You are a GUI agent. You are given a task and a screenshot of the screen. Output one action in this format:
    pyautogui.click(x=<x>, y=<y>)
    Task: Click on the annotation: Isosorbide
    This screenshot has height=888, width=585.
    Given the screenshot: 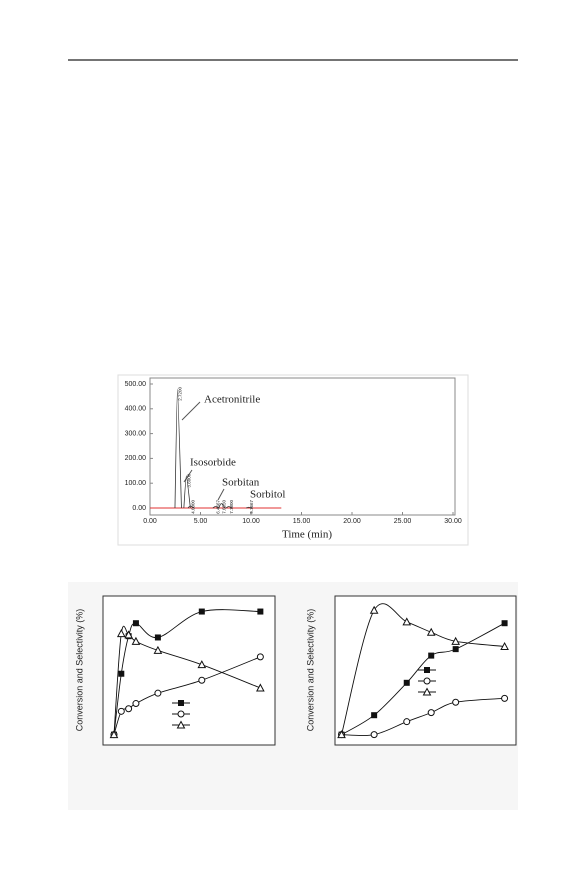 What is the action you would take?
    pyautogui.click(x=213, y=463)
    